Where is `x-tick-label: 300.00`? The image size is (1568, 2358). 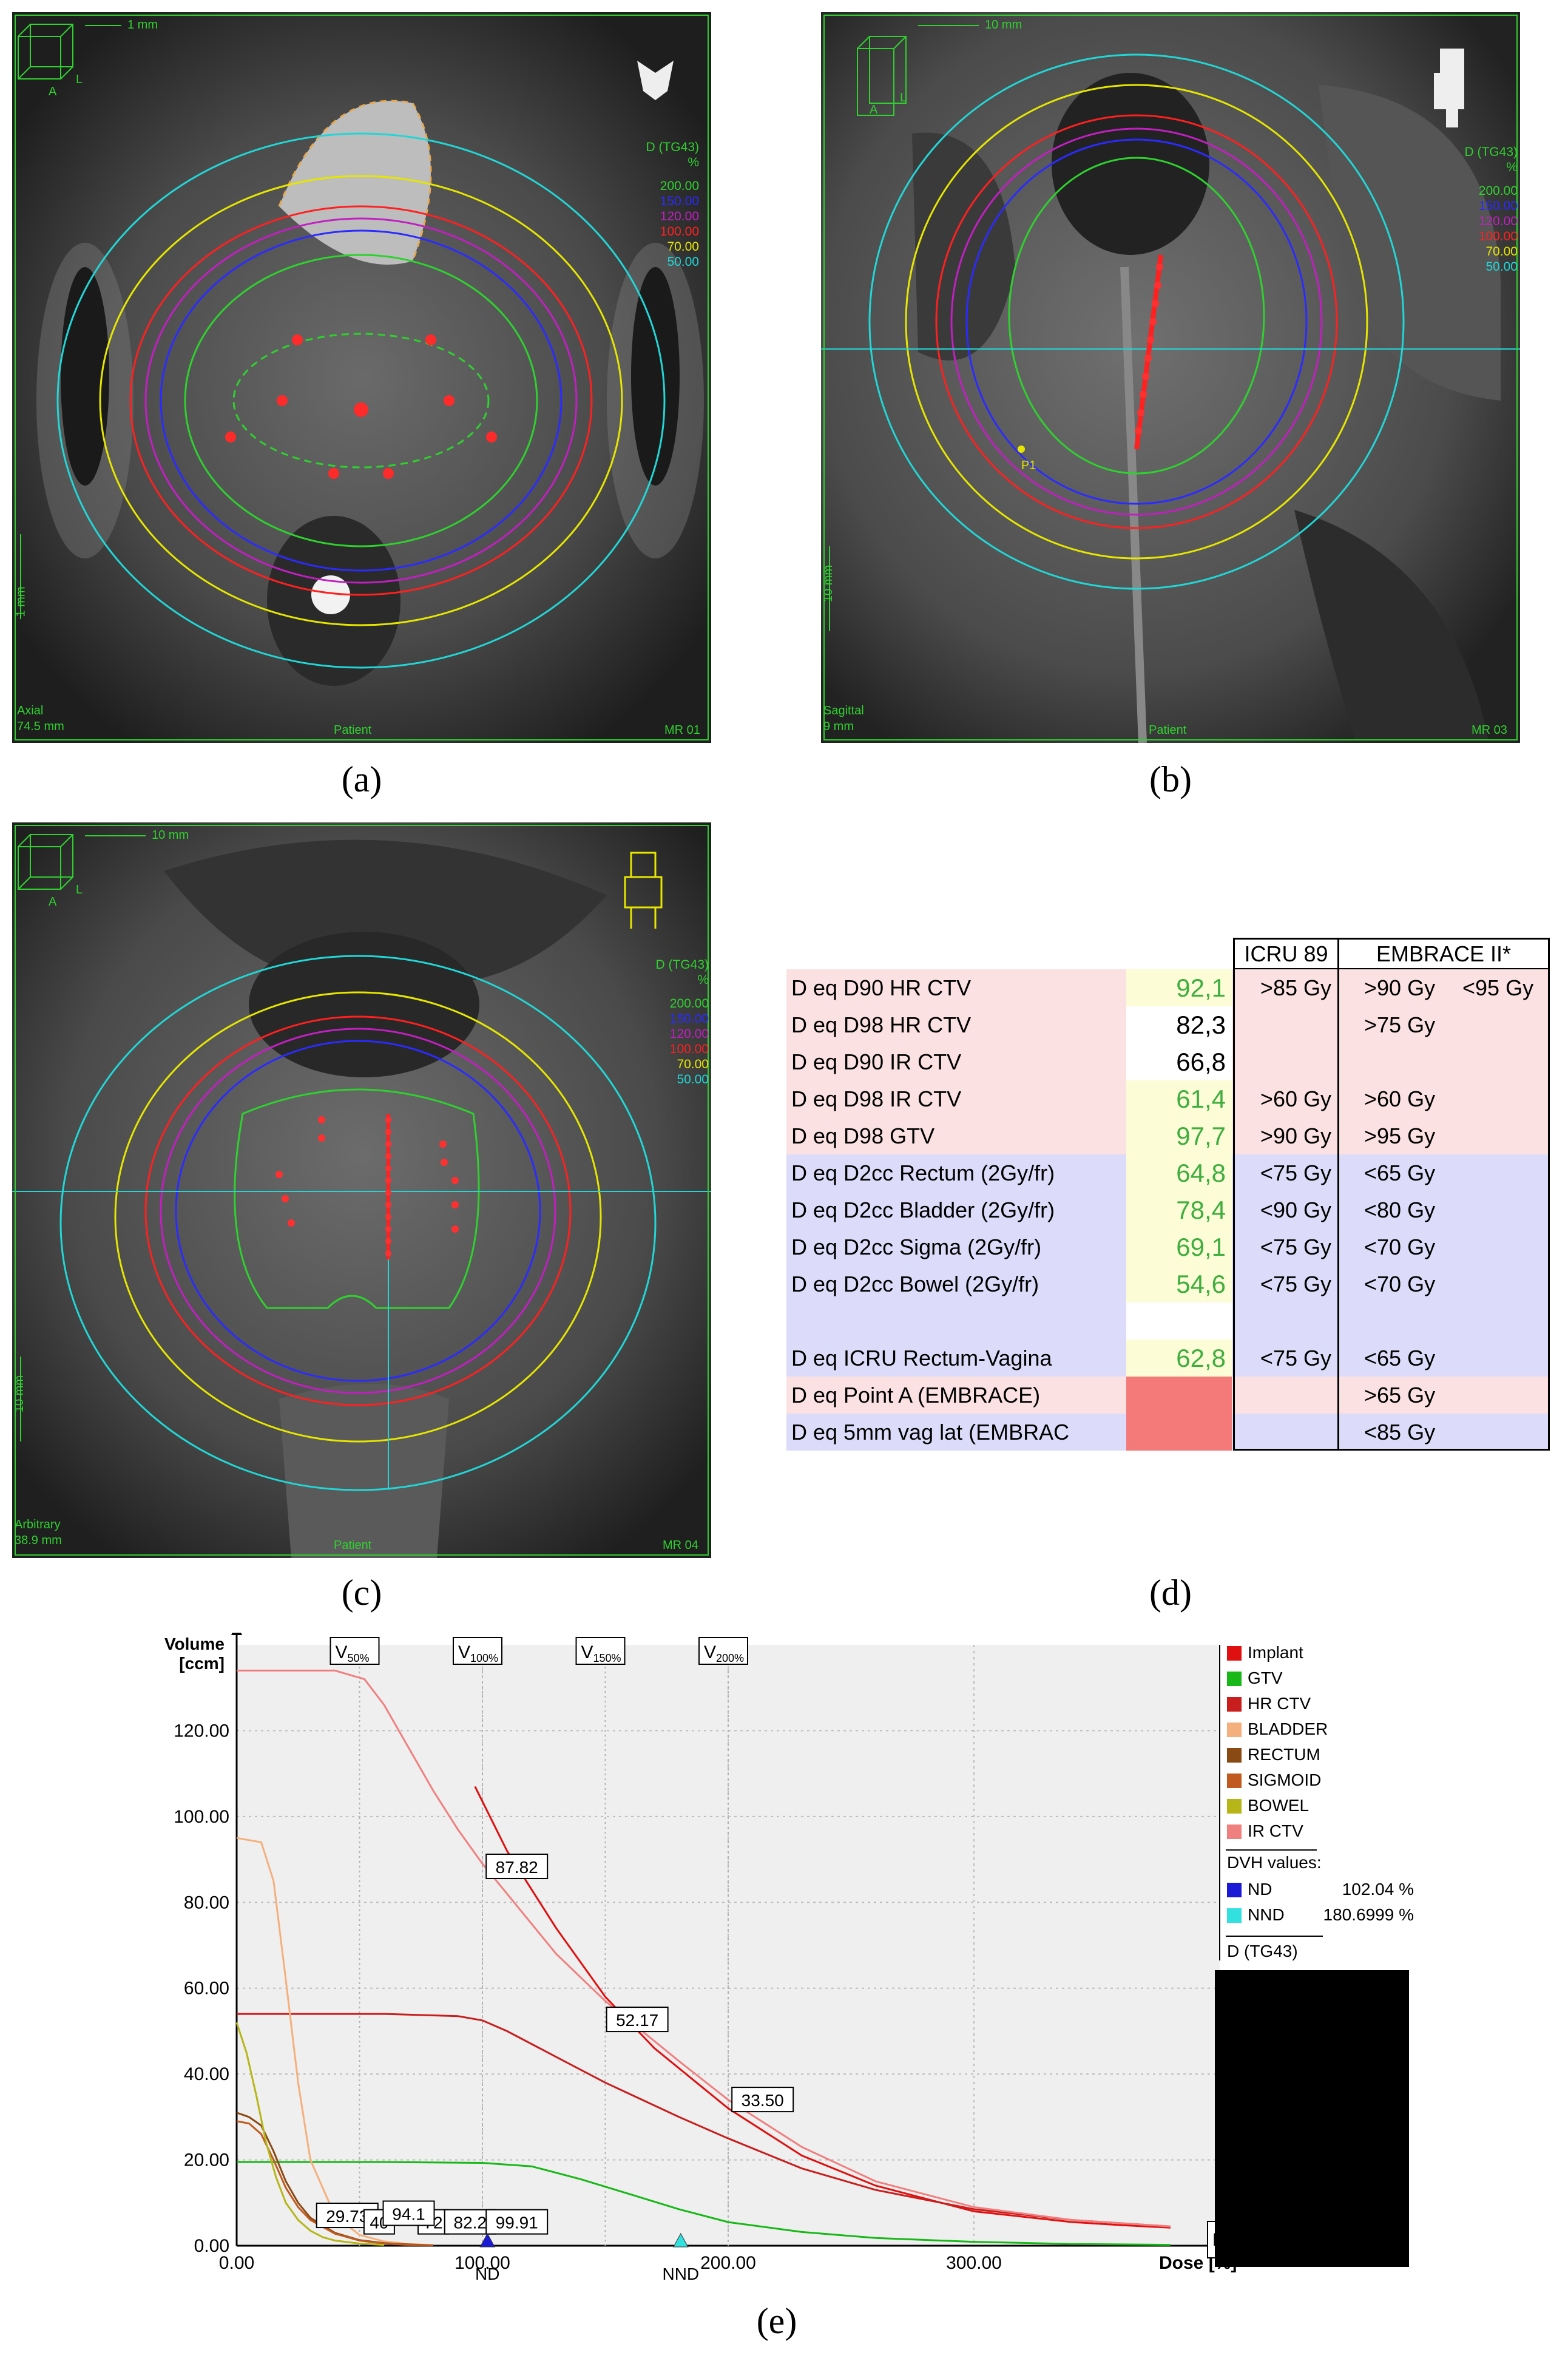
x-tick-label: 300.00 is located at coordinates (974, 2263).